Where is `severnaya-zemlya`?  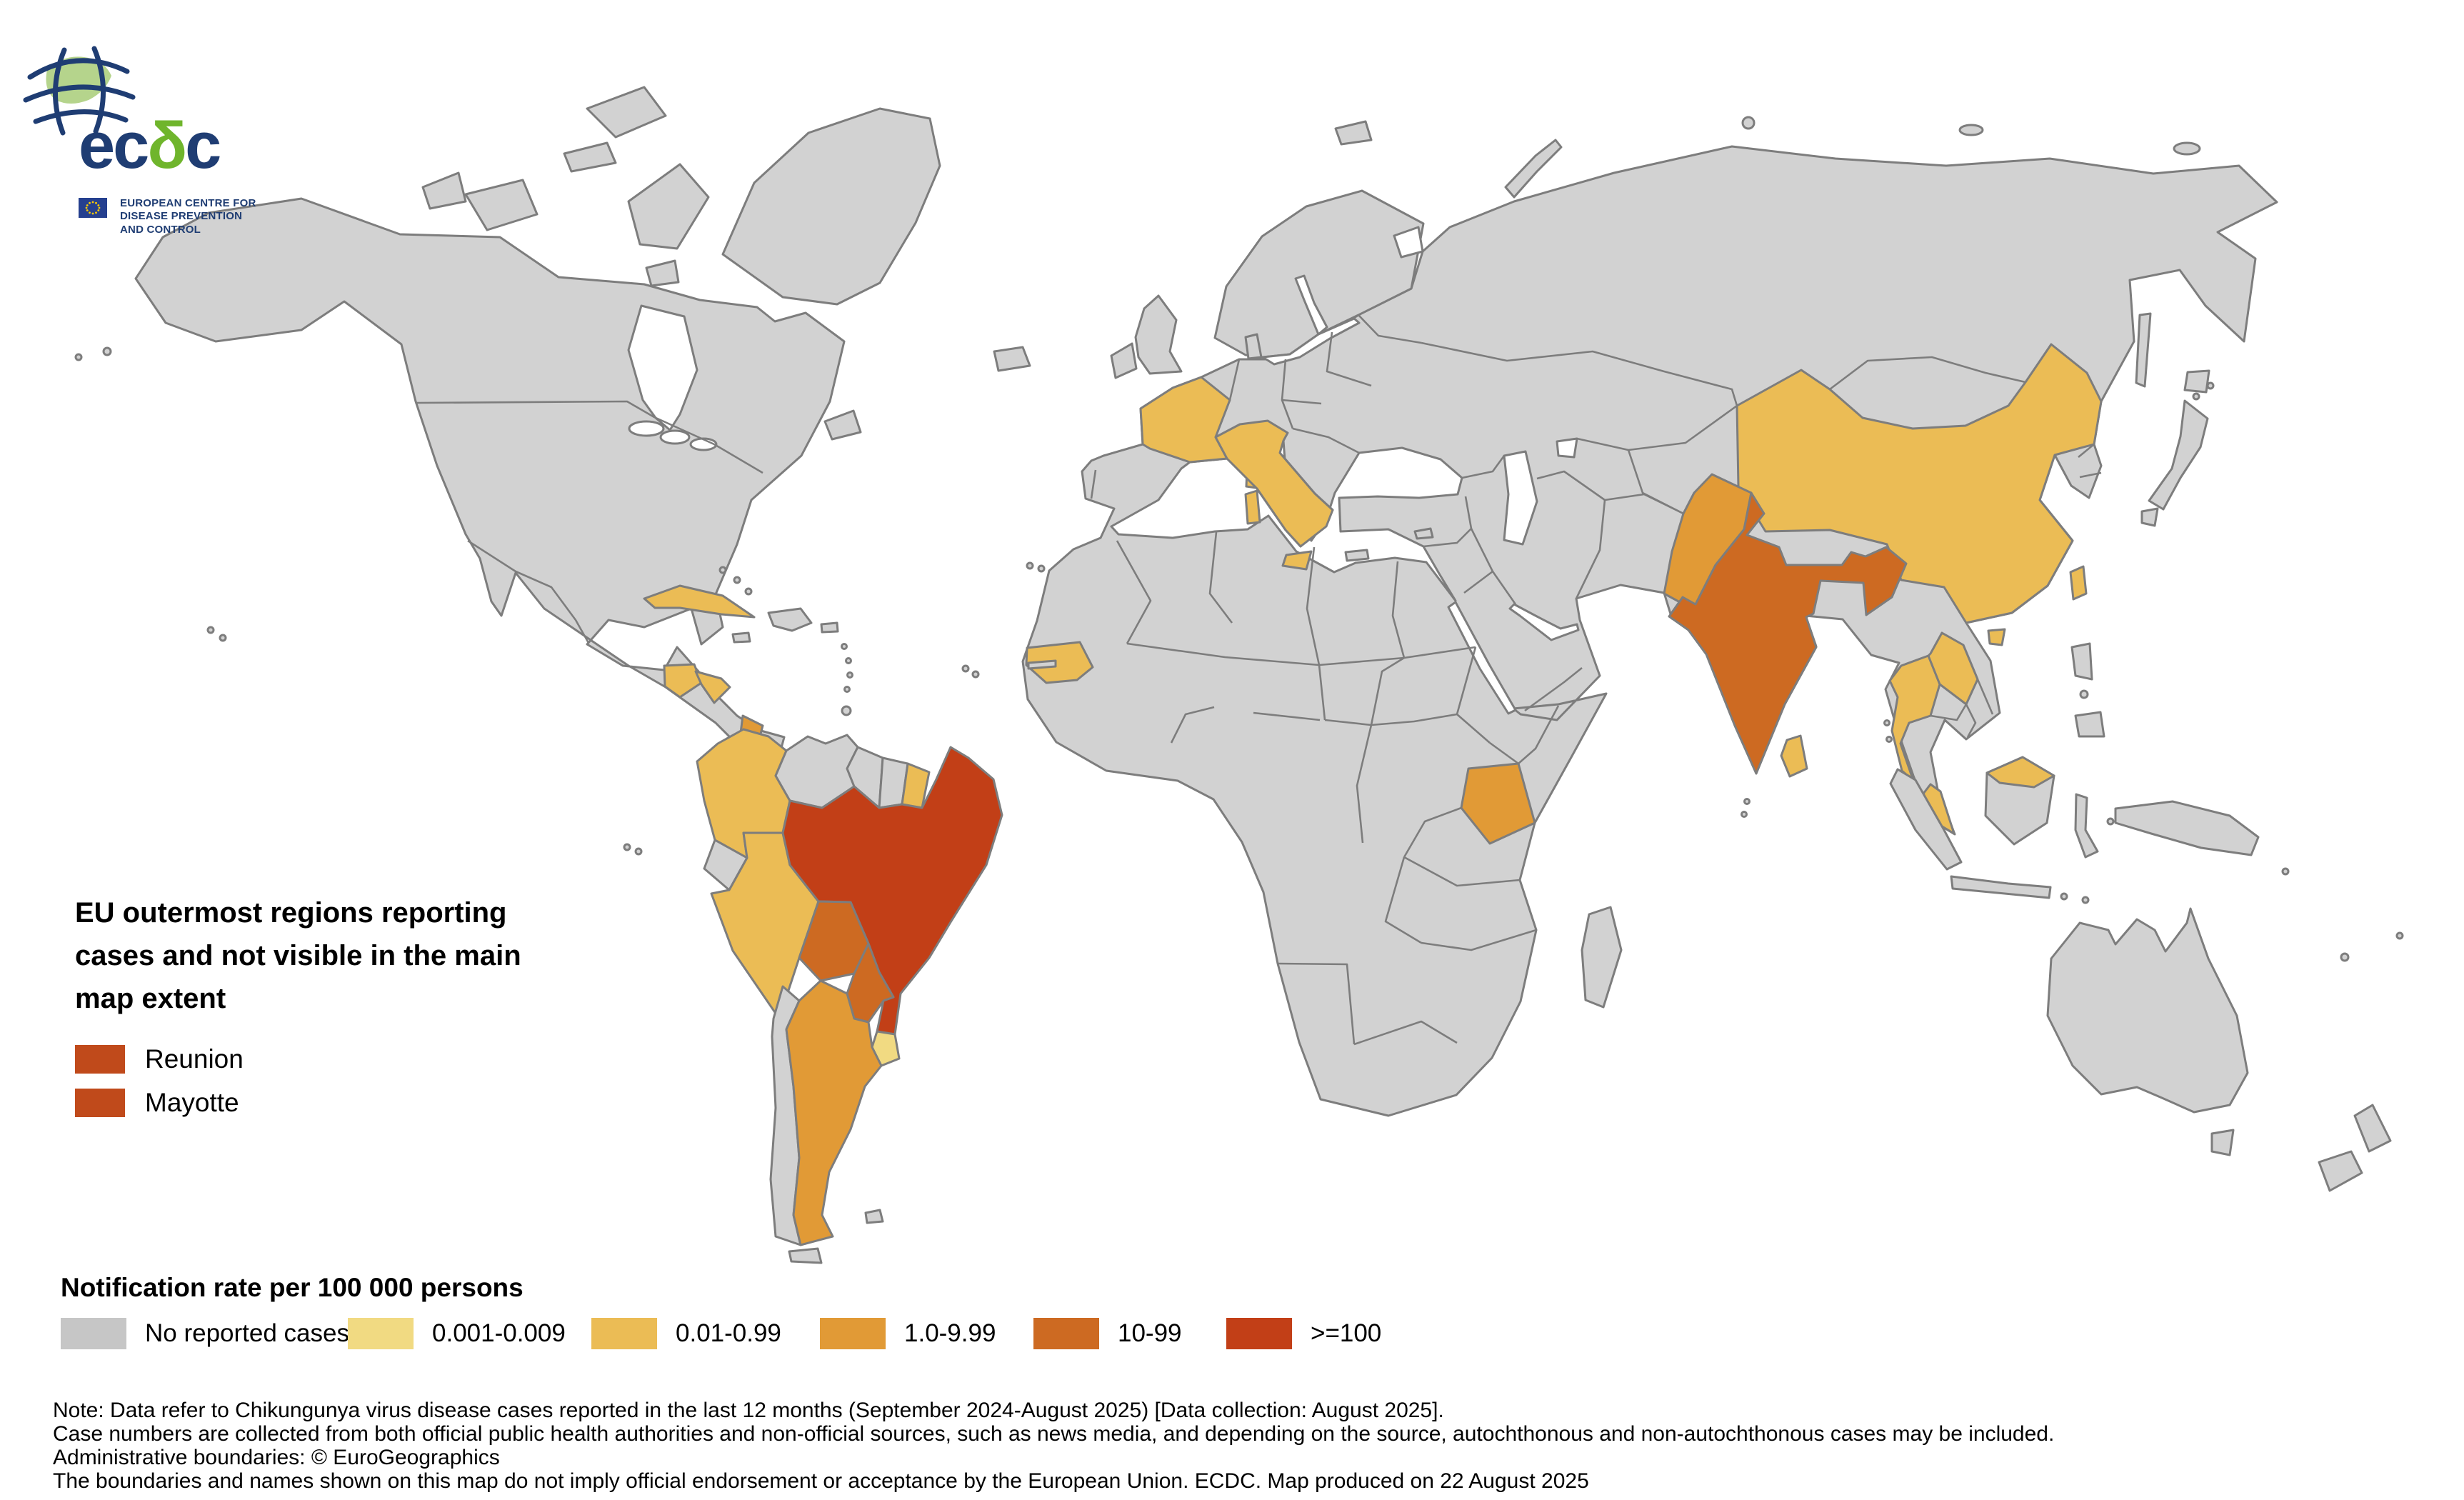 severnaya-zemlya is located at coordinates (1748, 123).